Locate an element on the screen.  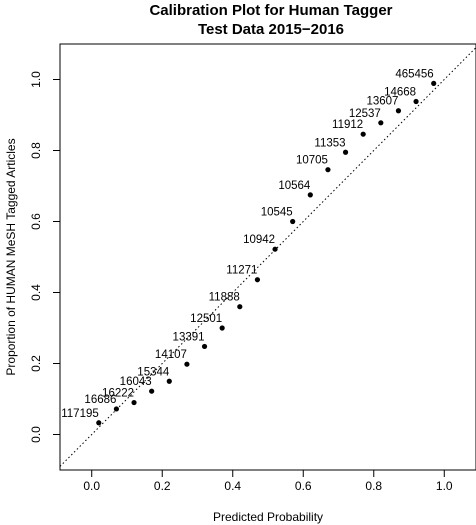
point-count-label: 10942 is located at coordinates (259, 240).